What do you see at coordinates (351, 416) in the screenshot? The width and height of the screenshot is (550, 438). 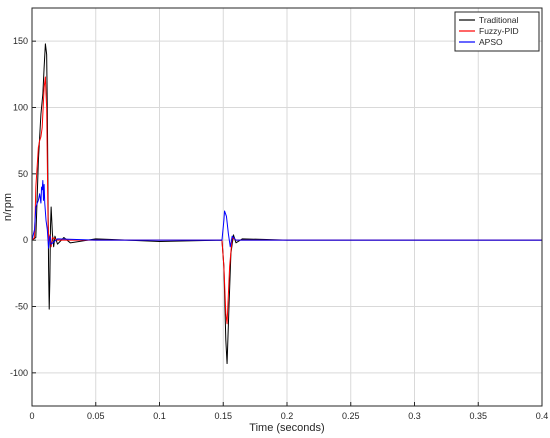 I see `x-tick-label: 0.25` at bounding box center [351, 416].